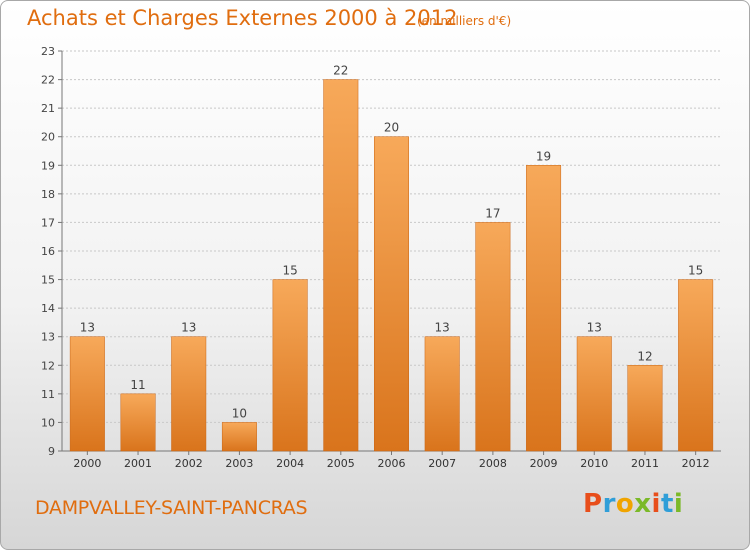  I want to click on x-tick-label: 2002, so click(189, 463).